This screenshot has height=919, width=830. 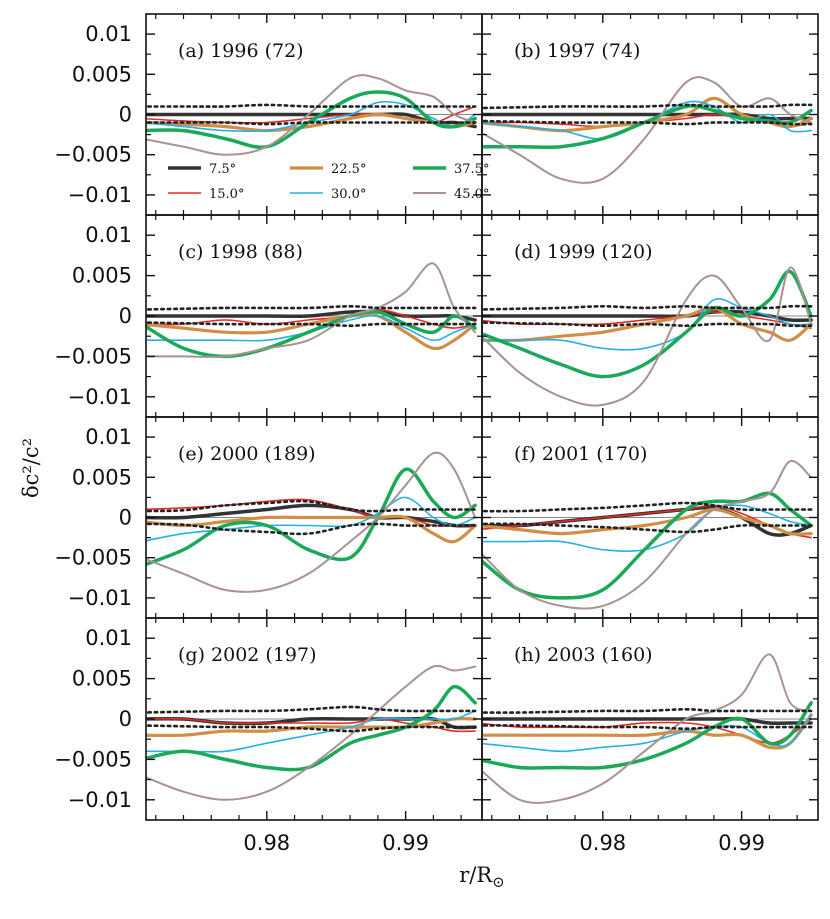 What do you see at coordinates (476, 875) in the screenshot?
I see `x-axis-title-main: r/R` at bounding box center [476, 875].